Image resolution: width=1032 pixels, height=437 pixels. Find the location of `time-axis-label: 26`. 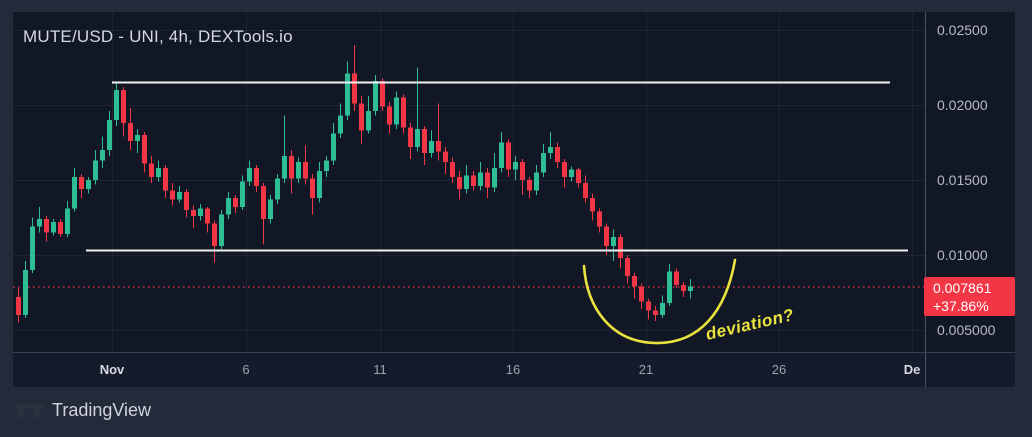

time-axis-label: 26 is located at coordinates (779, 369).